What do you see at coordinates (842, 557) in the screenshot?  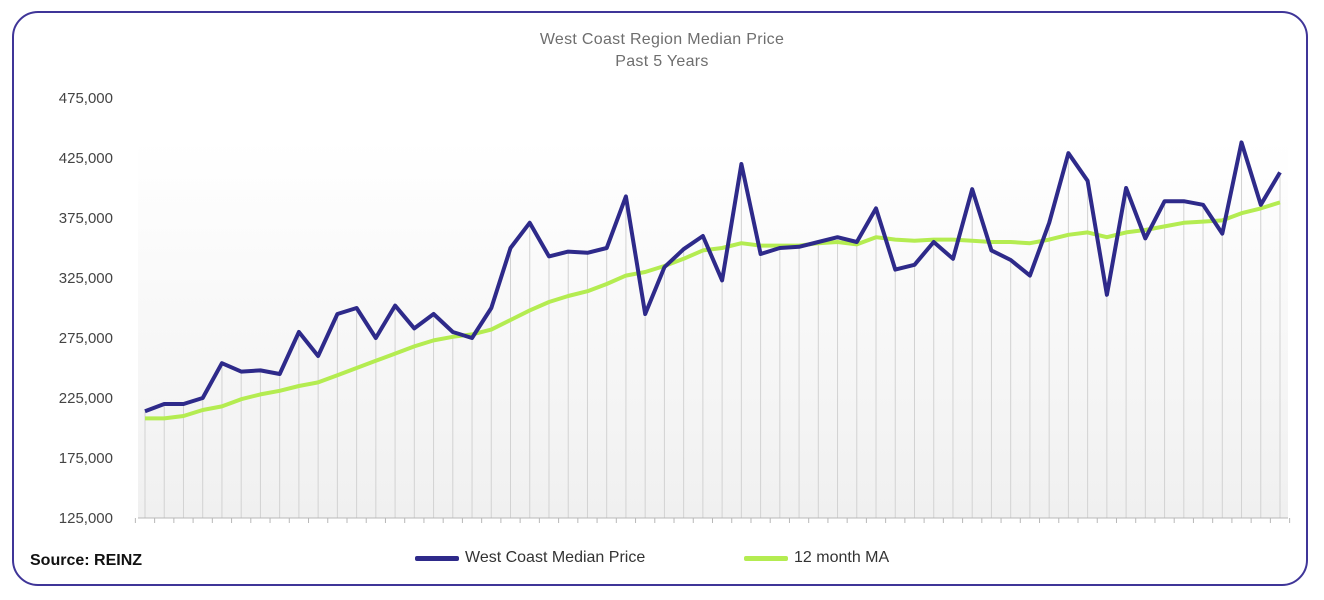 I see `legend-label-ma: 12 month MA` at bounding box center [842, 557].